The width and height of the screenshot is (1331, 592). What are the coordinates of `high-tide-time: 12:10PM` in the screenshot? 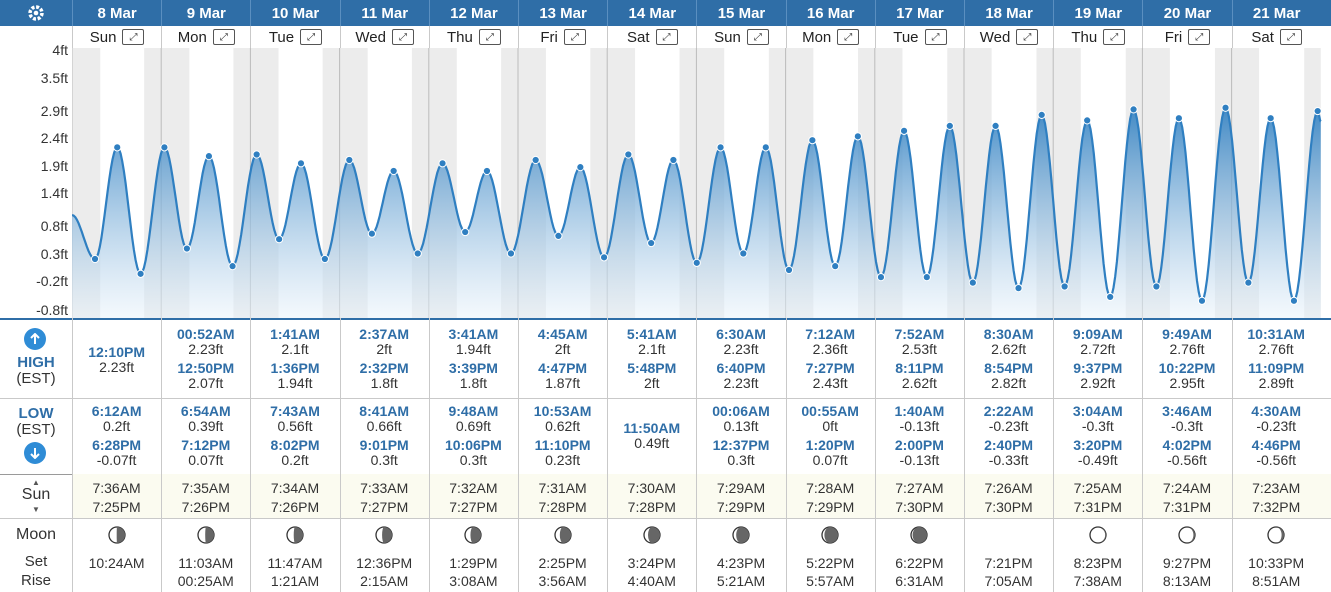 It's located at (116, 352).